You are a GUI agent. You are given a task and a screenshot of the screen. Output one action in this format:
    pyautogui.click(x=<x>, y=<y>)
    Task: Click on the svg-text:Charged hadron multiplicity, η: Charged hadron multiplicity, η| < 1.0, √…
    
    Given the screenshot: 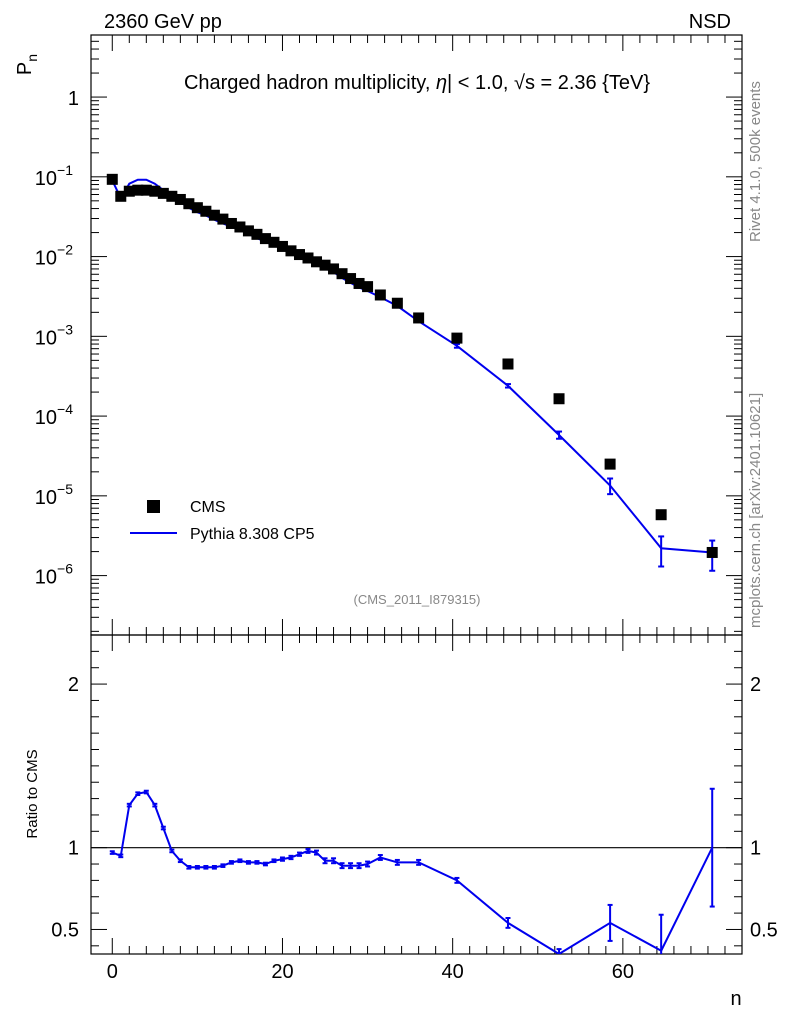 What is the action you would take?
    pyautogui.click(x=417, y=83)
    